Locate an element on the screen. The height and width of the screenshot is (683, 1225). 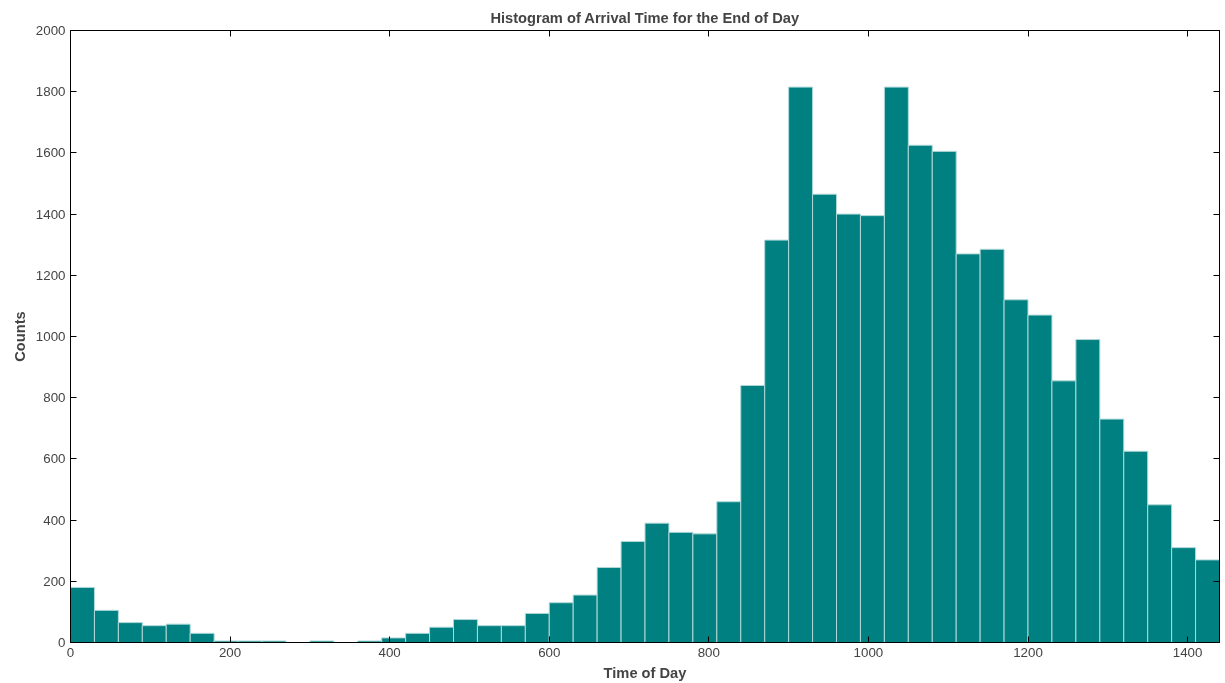
chart-title: Histogram of Arrival Time for the End of Day is located at coordinates (645, 17).